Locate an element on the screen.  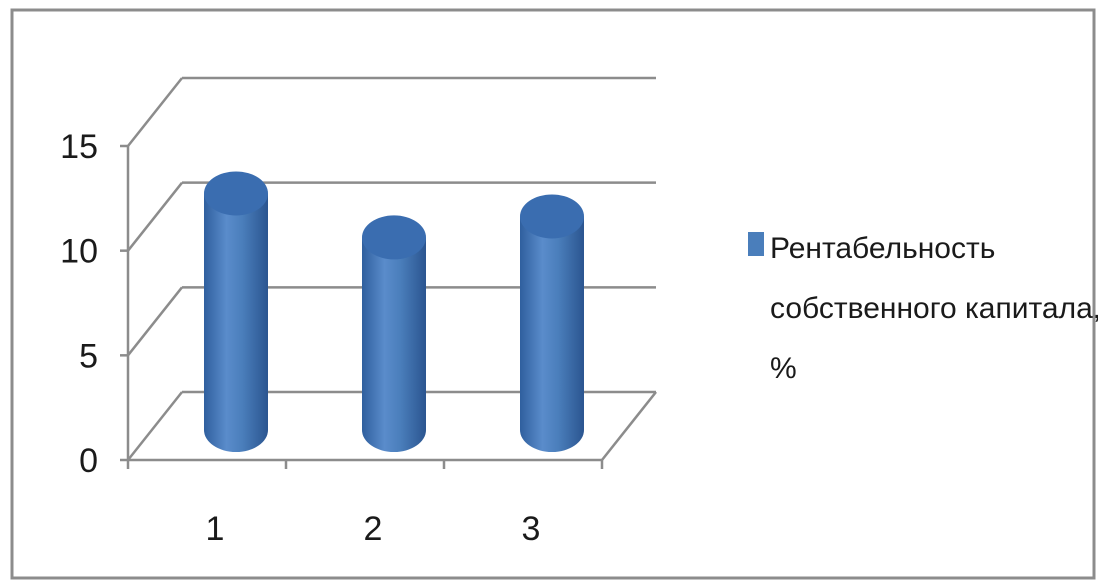
legend-swatch is located at coordinates (756, 244).